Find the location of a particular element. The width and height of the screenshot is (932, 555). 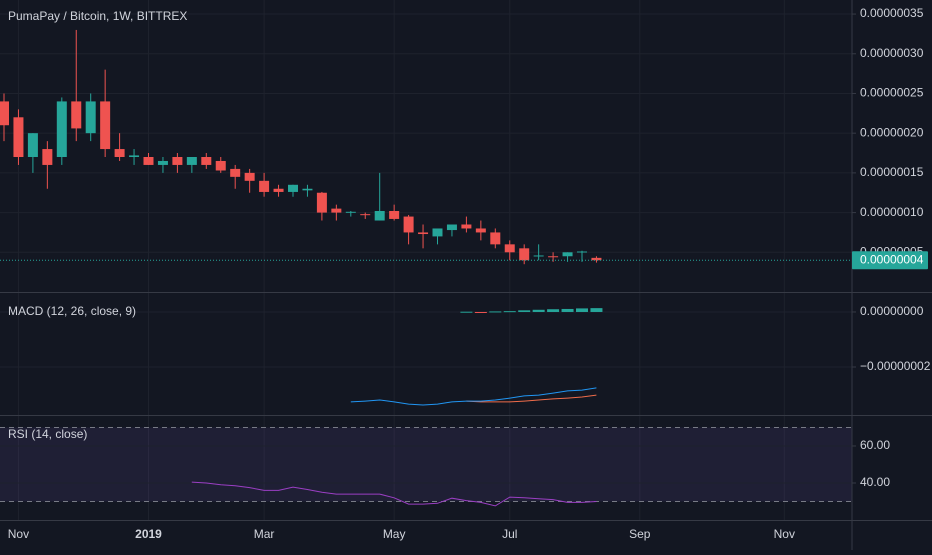

y-tick-label: 0.00000015 is located at coordinates (892, 172).